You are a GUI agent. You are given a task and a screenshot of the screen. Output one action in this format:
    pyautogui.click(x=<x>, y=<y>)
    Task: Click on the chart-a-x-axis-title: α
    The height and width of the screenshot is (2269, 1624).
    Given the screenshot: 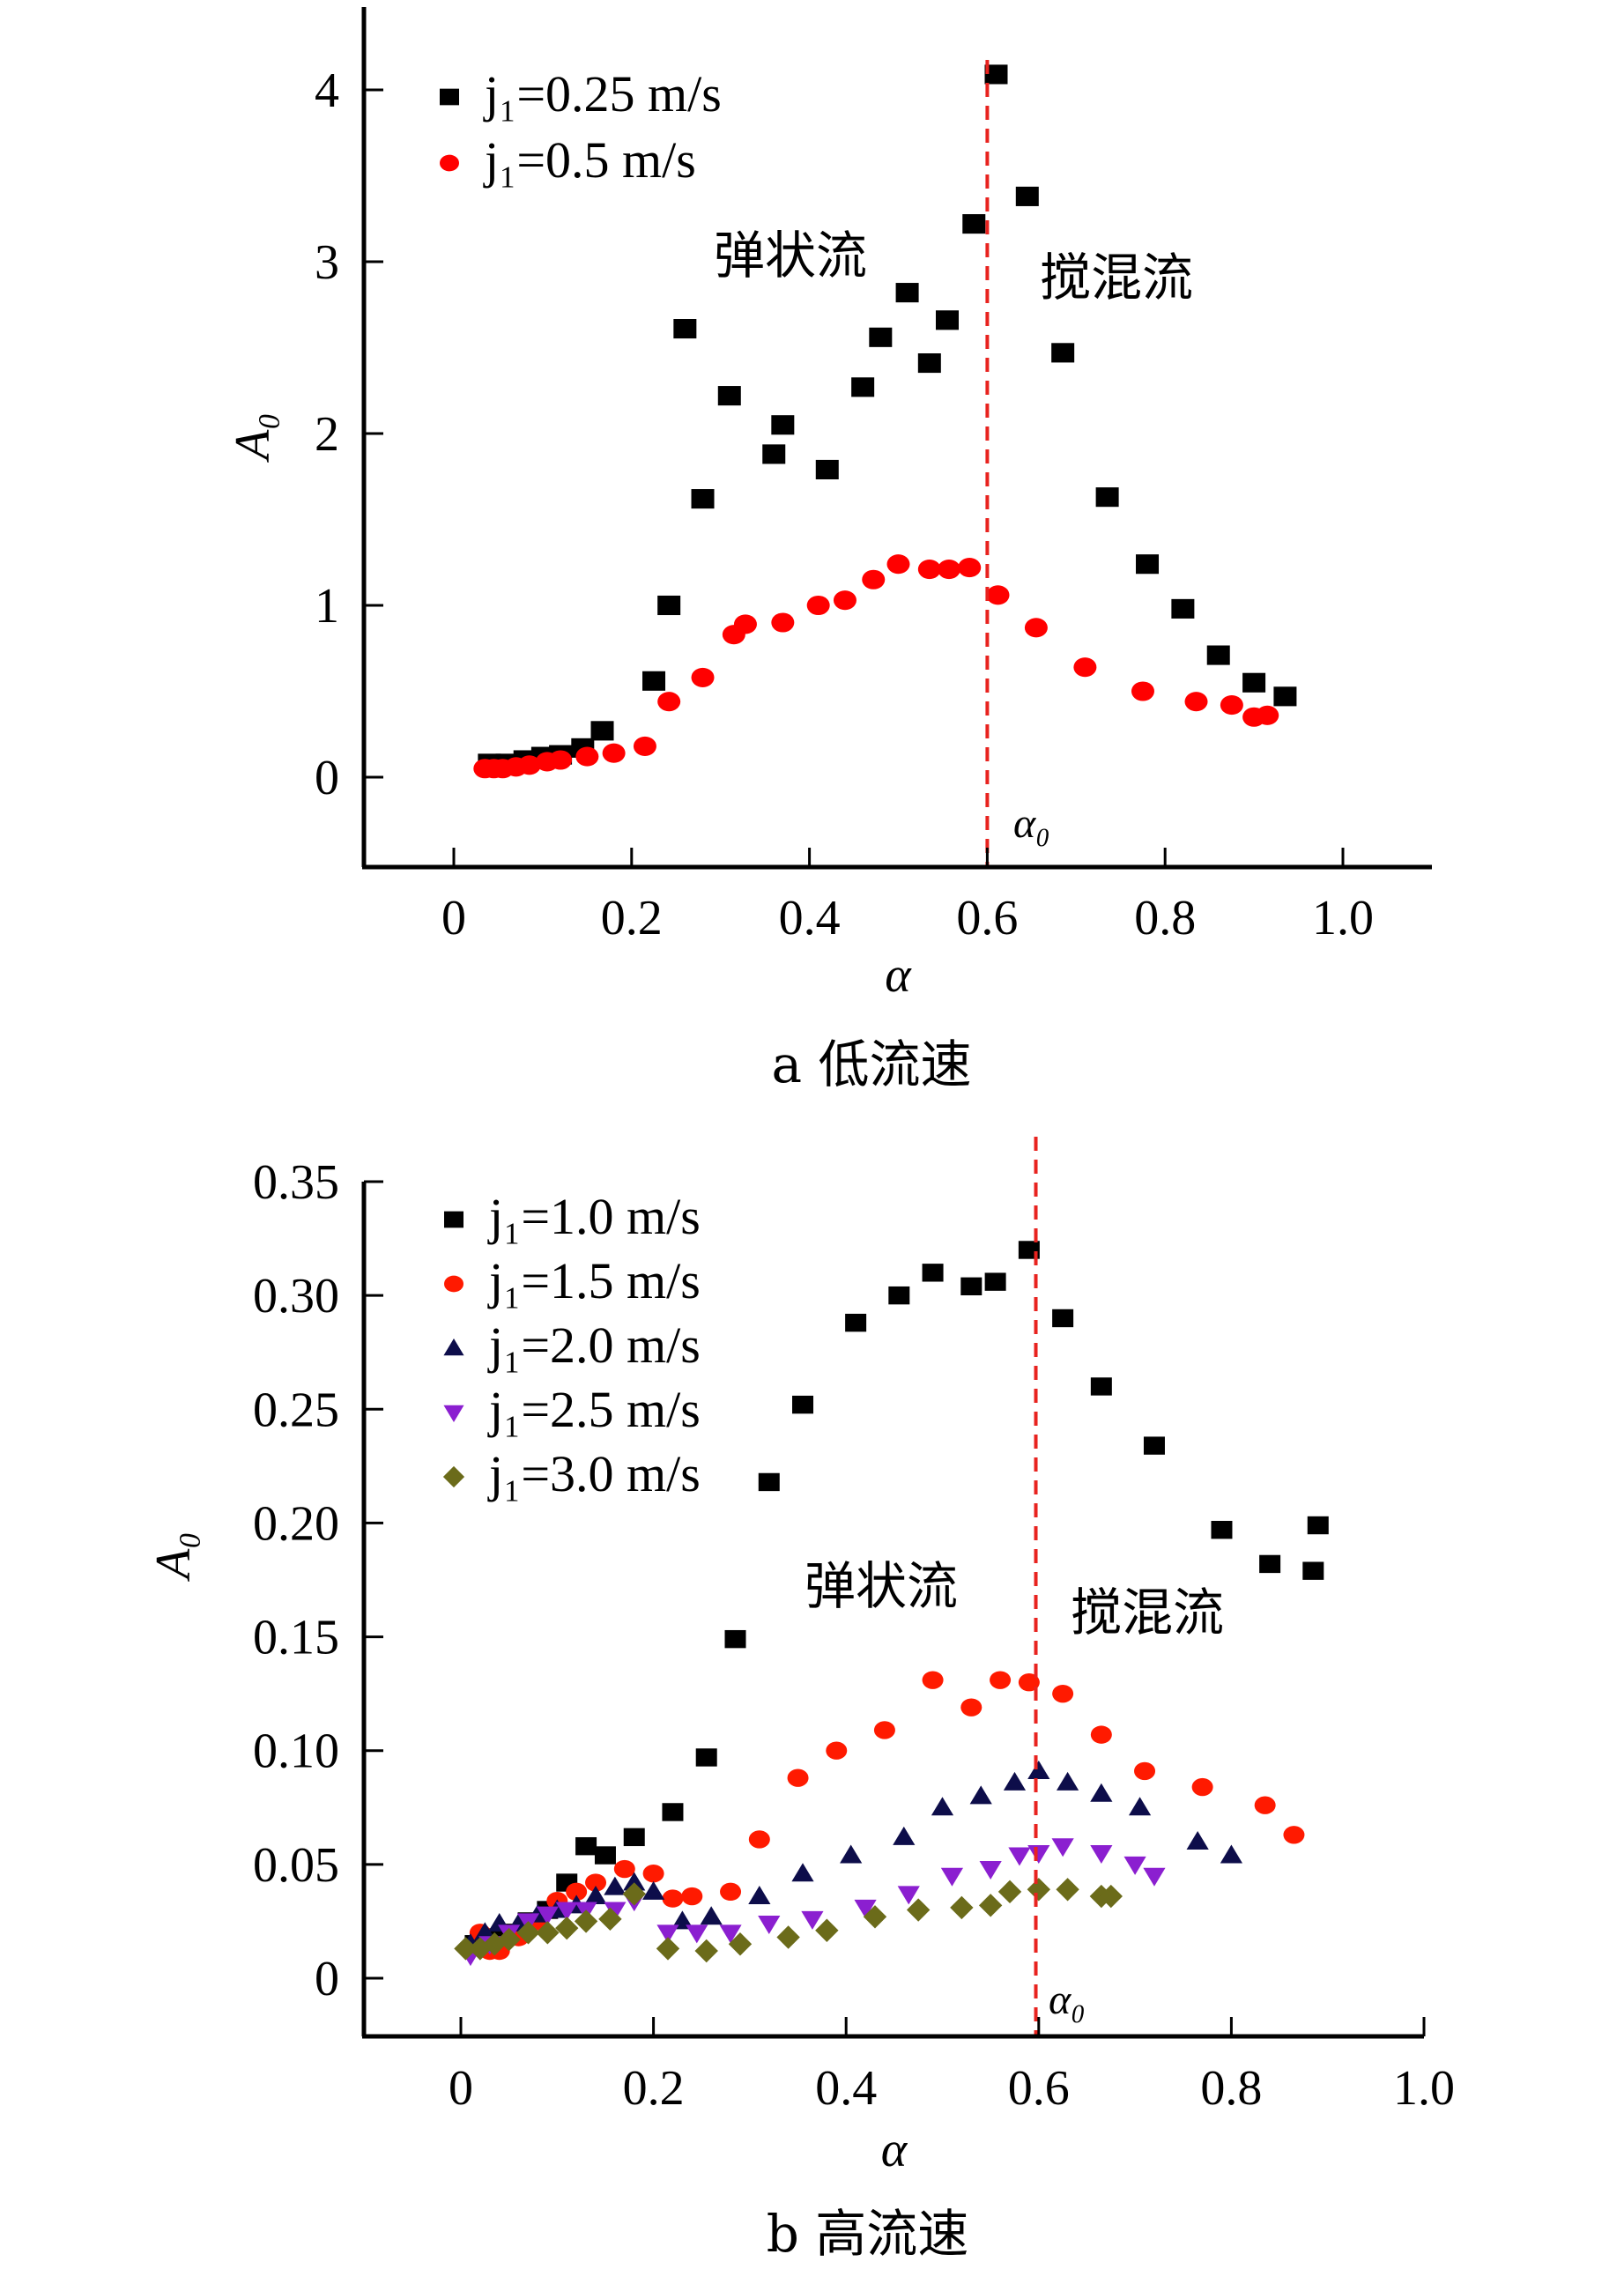 What is the action you would take?
    pyautogui.click(x=898, y=975)
    